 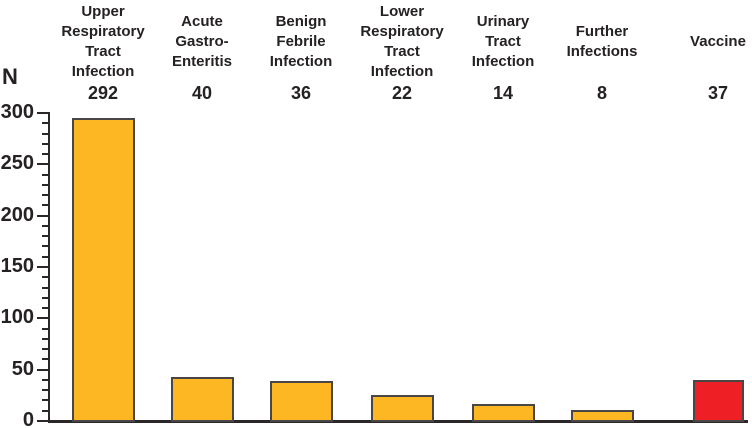 What do you see at coordinates (301, 93) in the screenshot?
I see `value-label-benign-febrile-infection: 36` at bounding box center [301, 93].